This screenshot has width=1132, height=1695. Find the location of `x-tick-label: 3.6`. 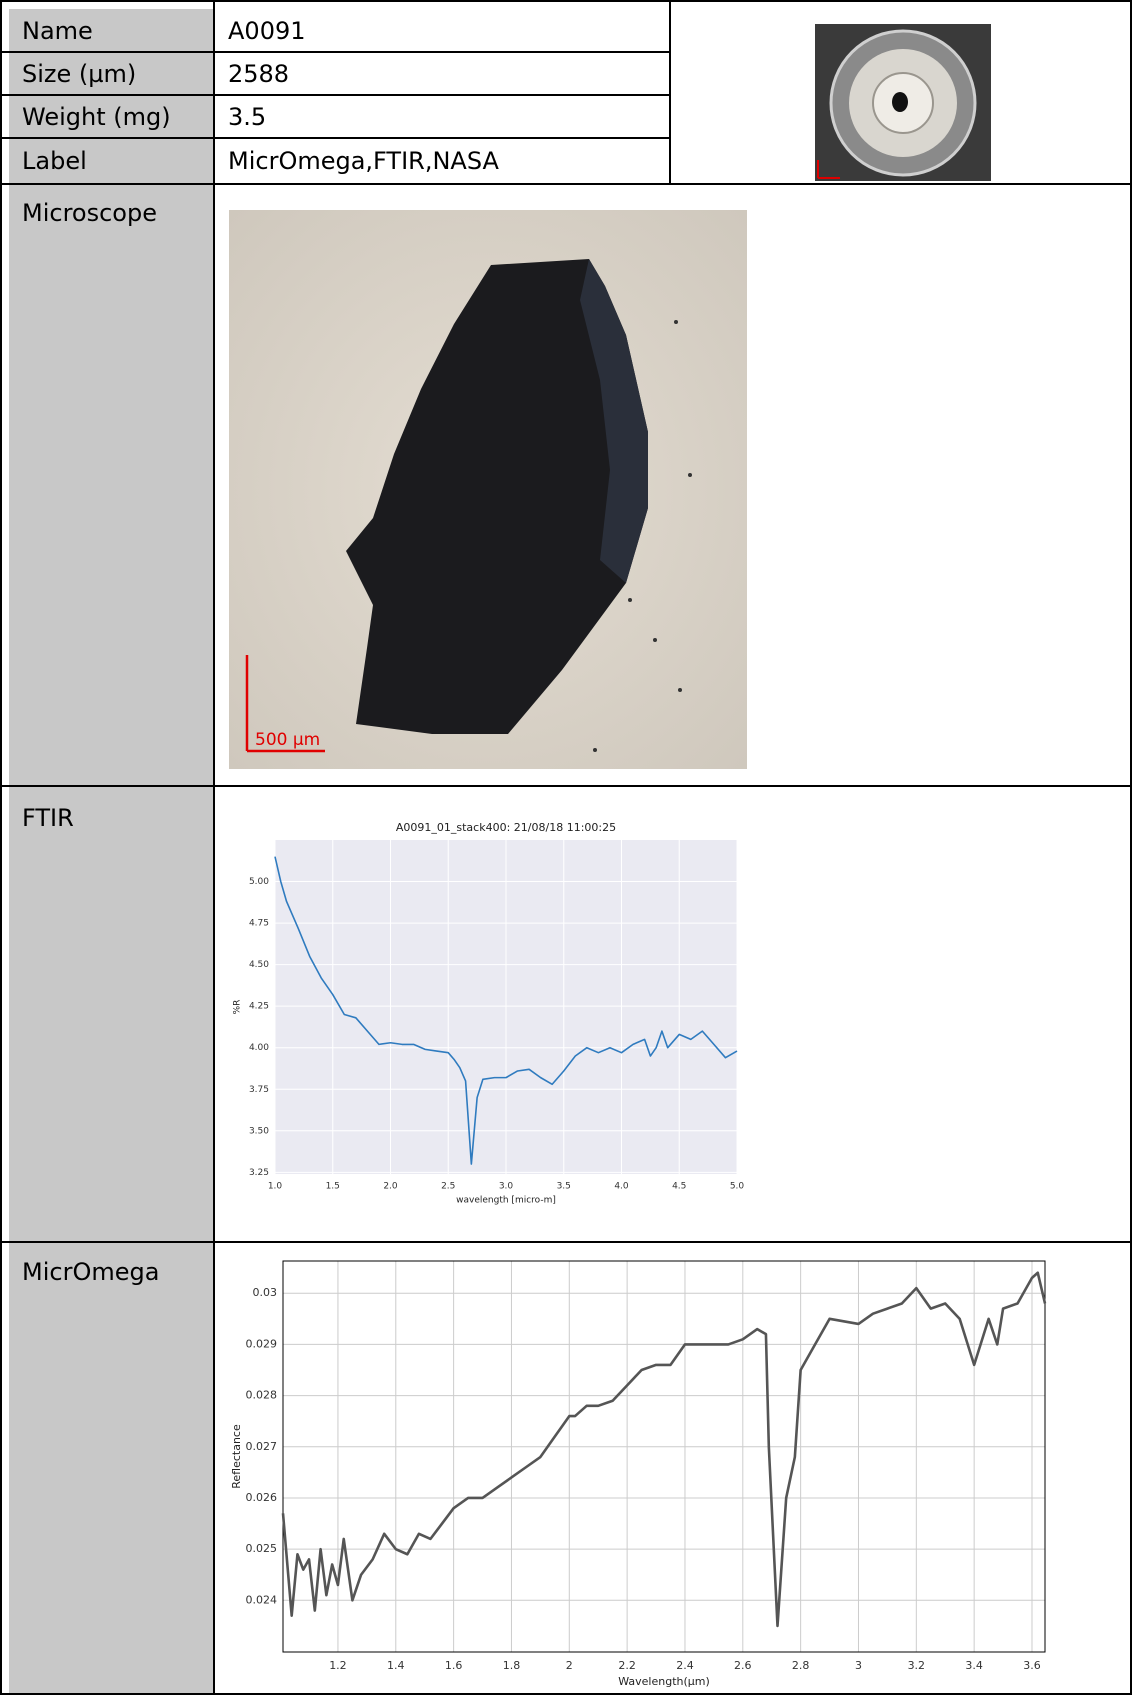

x-tick-label: 3.6 is located at coordinates (1032, 1665).